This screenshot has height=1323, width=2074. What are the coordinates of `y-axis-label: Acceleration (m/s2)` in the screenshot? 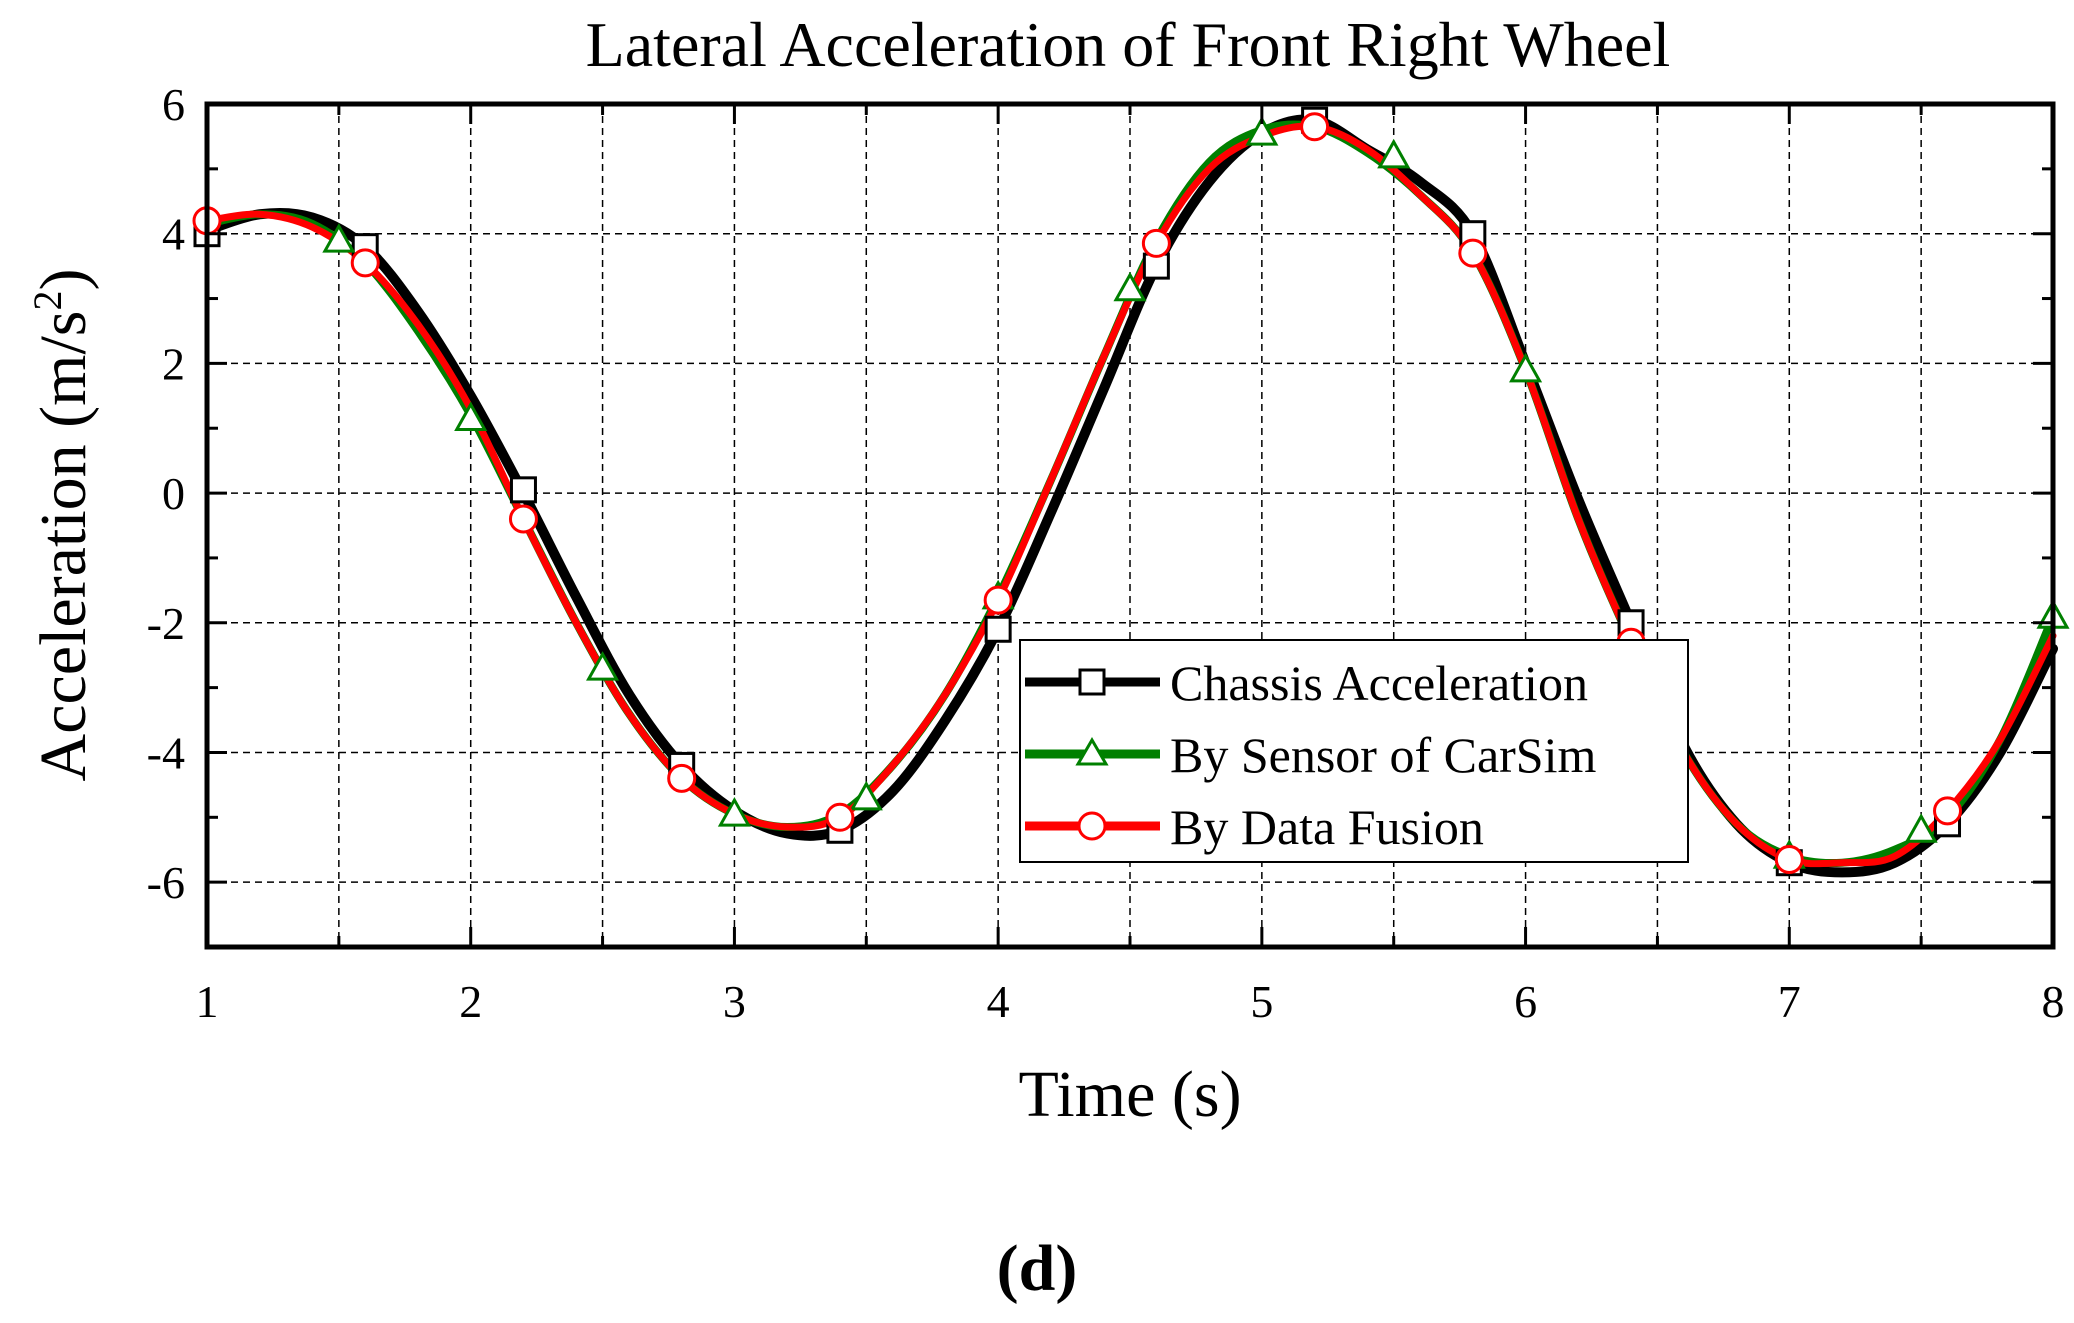 It's located at (62, 525).